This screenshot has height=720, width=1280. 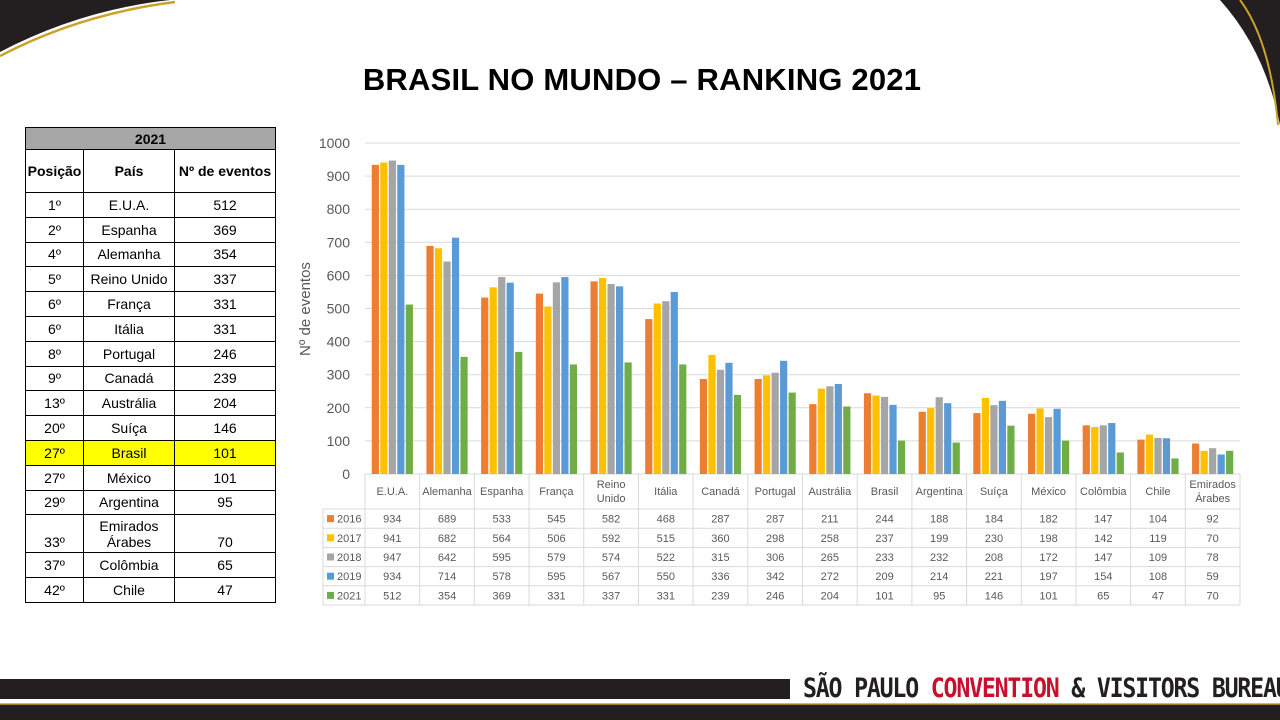 I want to click on cell-country: Emirados Árabes, so click(x=129, y=534).